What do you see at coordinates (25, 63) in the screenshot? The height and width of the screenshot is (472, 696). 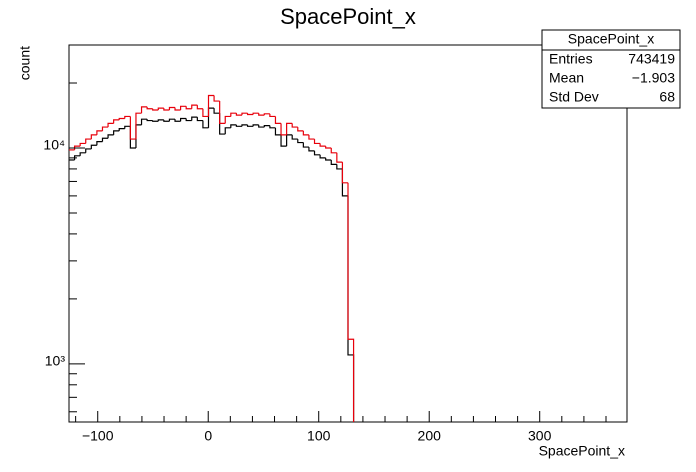 I see `y-axis-label: count` at bounding box center [25, 63].